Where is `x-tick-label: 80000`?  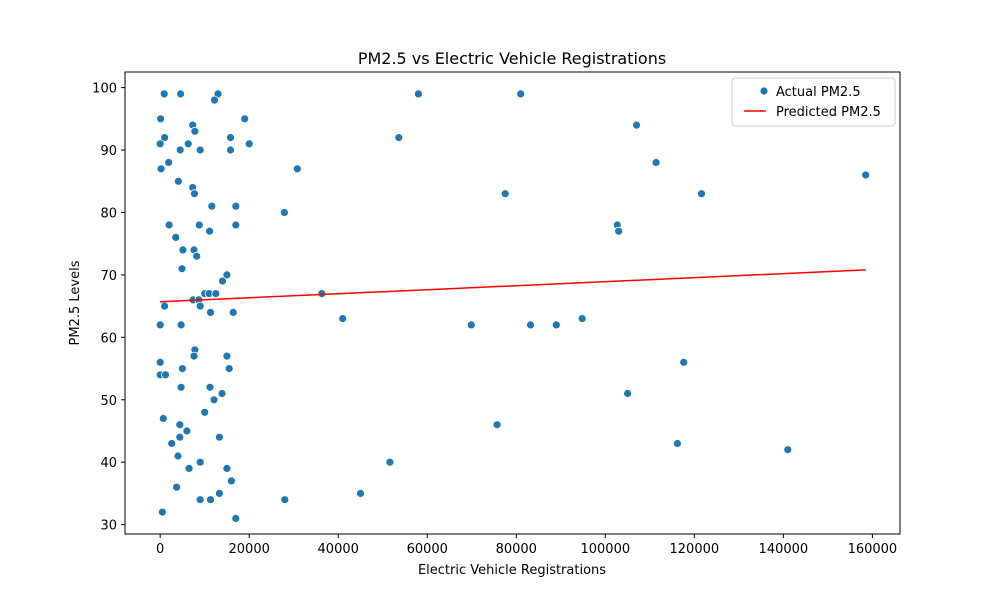
x-tick-label: 80000 is located at coordinates (516, 549).